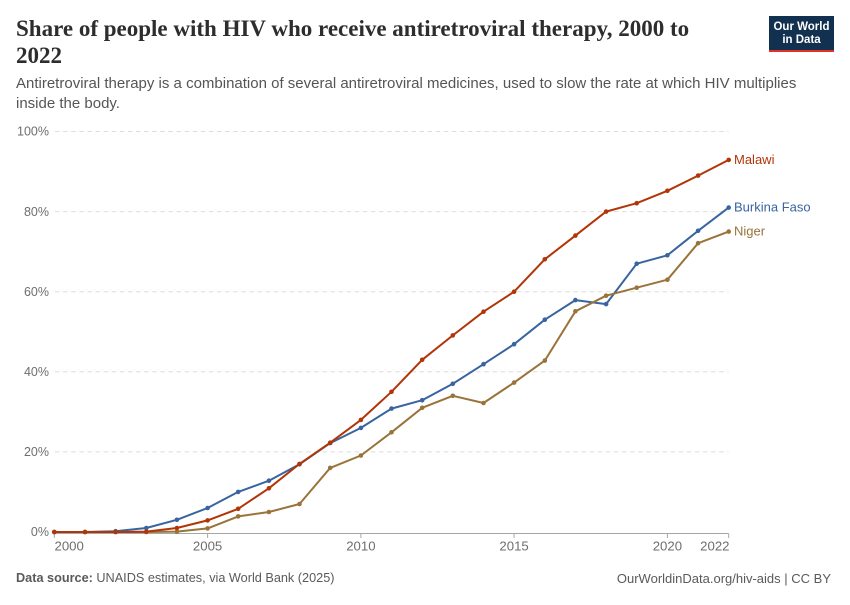 Image resolution: width=850 pixels, height=605 pixels. I want to click on svg-text: 0%, so click(40, 532).